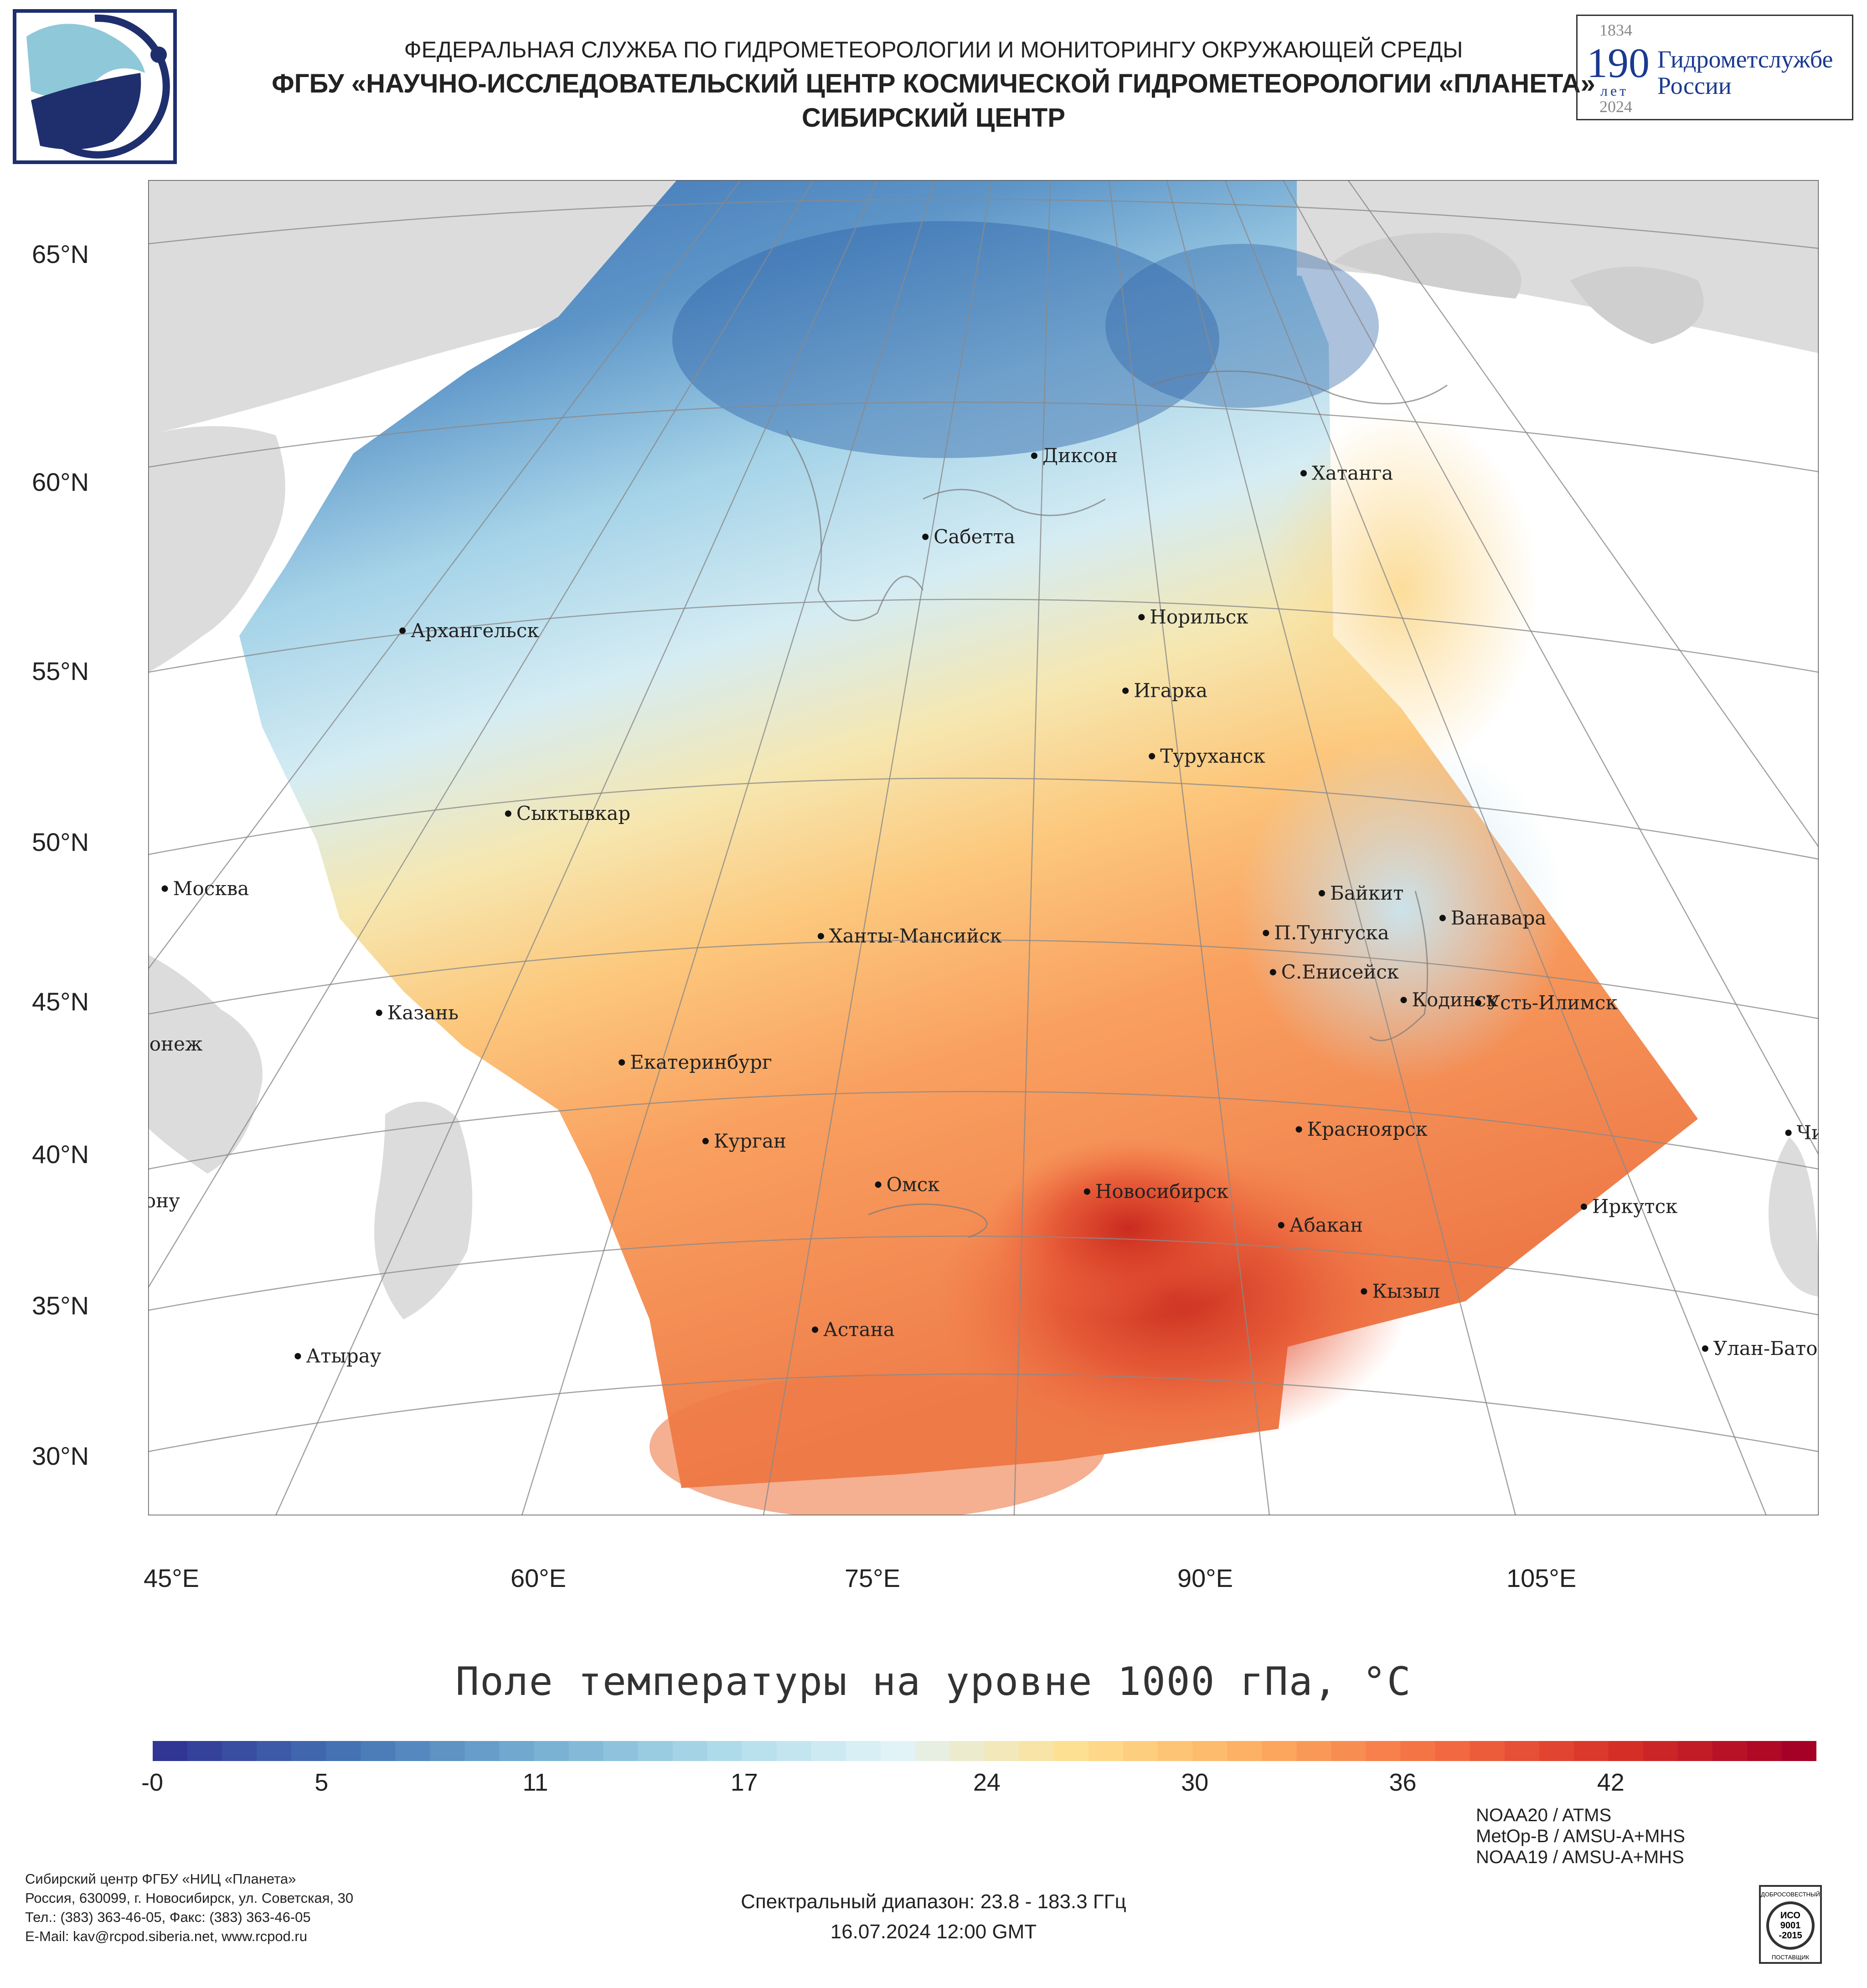  Describe the element at coordinates (933, 1682) in the screenshot. I see `map-title: Поле температуры на уровне 1000 гПа, °C` at that location.